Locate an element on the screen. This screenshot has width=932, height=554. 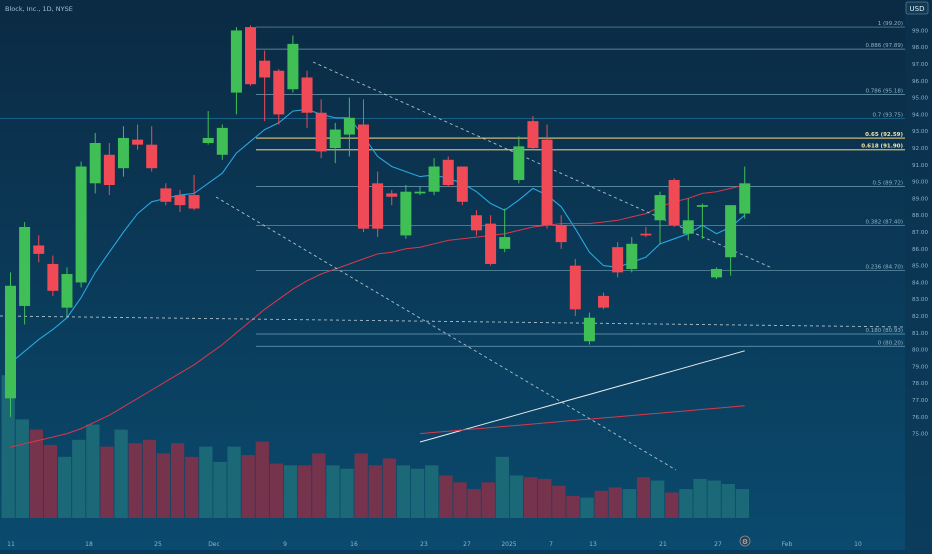
fib-level-label: 0.786 (95.18) is located at coordinates (884, 92).